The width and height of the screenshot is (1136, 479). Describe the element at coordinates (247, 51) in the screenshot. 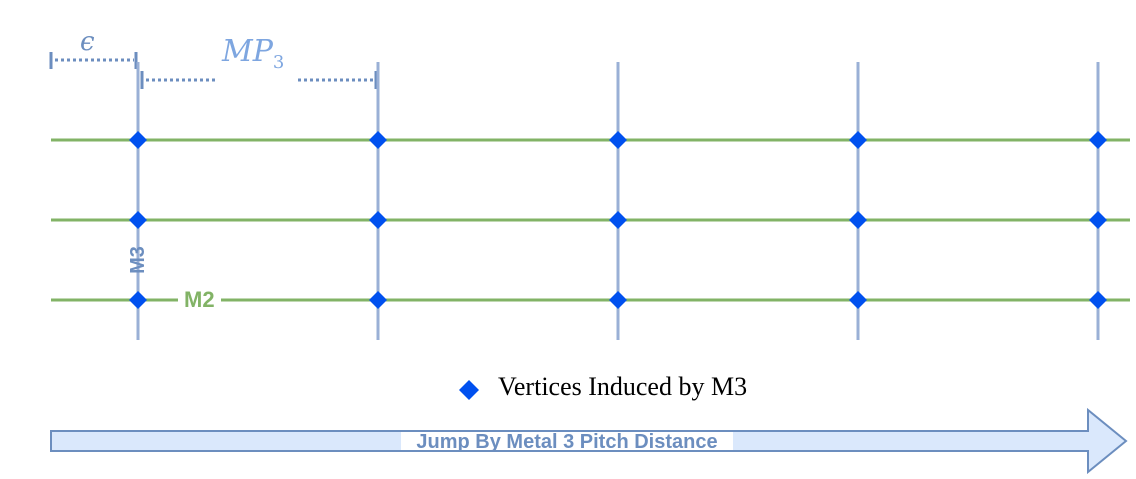

I see `mp3-main-text: MP` at that location.